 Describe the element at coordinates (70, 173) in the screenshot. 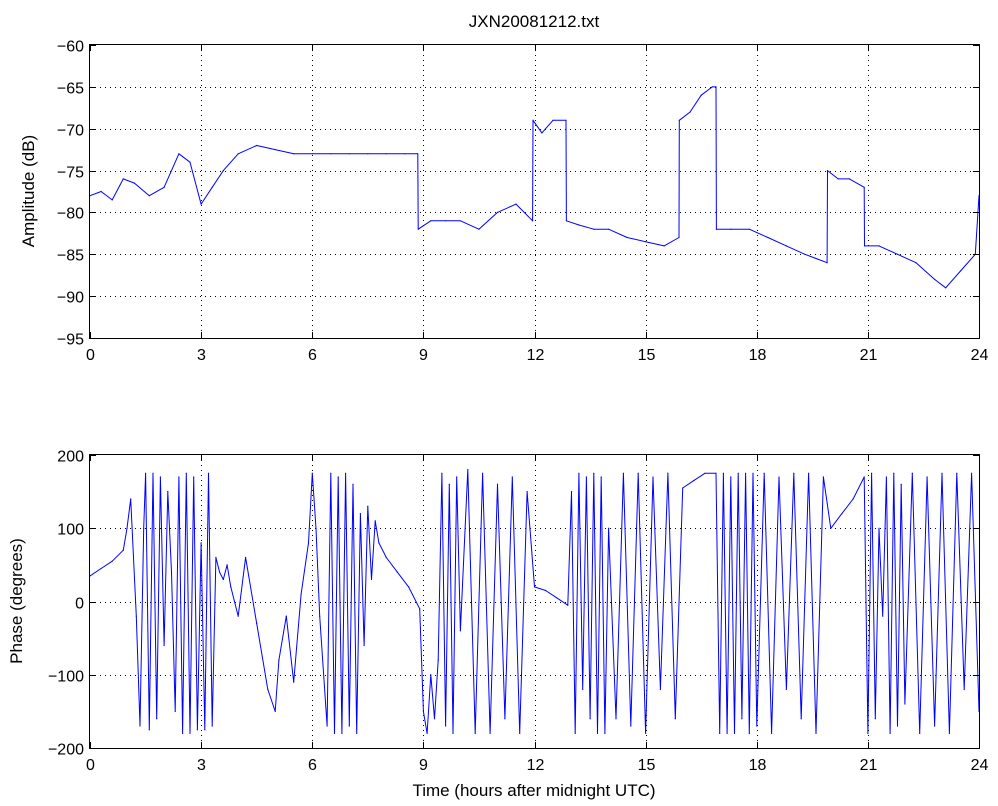

I see `amplitude-y-tick-label: −75` at that location.